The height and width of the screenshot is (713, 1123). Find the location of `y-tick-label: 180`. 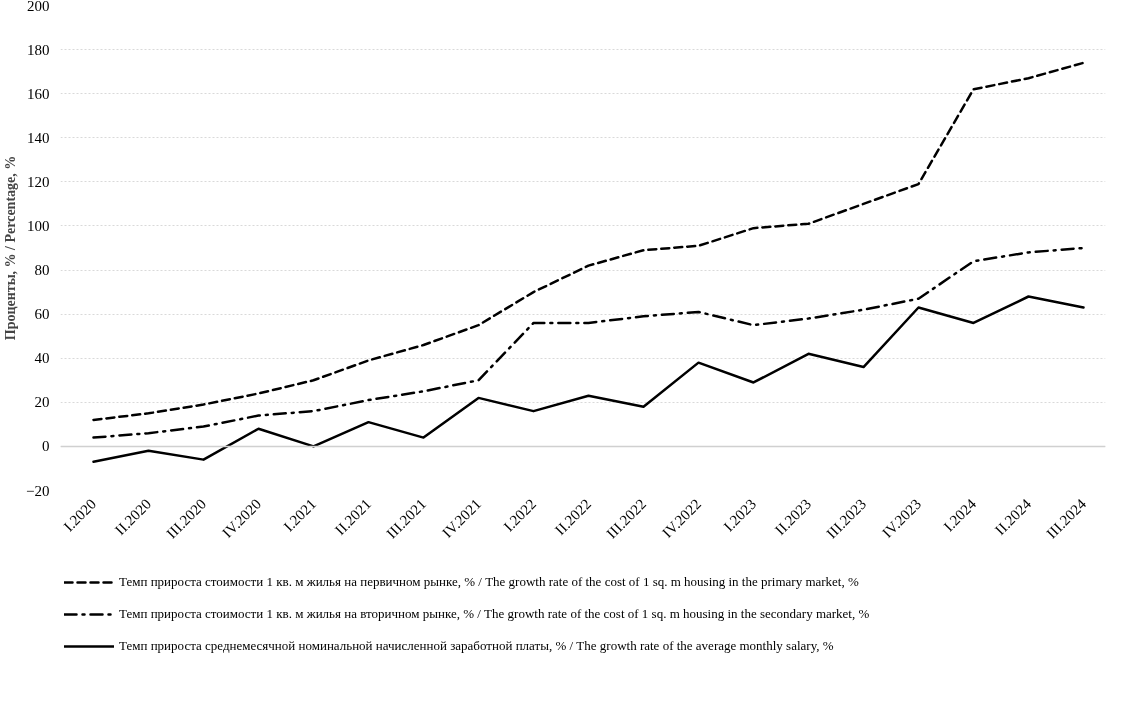

y-tick-label: 180 is located at coordinates (38, 49).